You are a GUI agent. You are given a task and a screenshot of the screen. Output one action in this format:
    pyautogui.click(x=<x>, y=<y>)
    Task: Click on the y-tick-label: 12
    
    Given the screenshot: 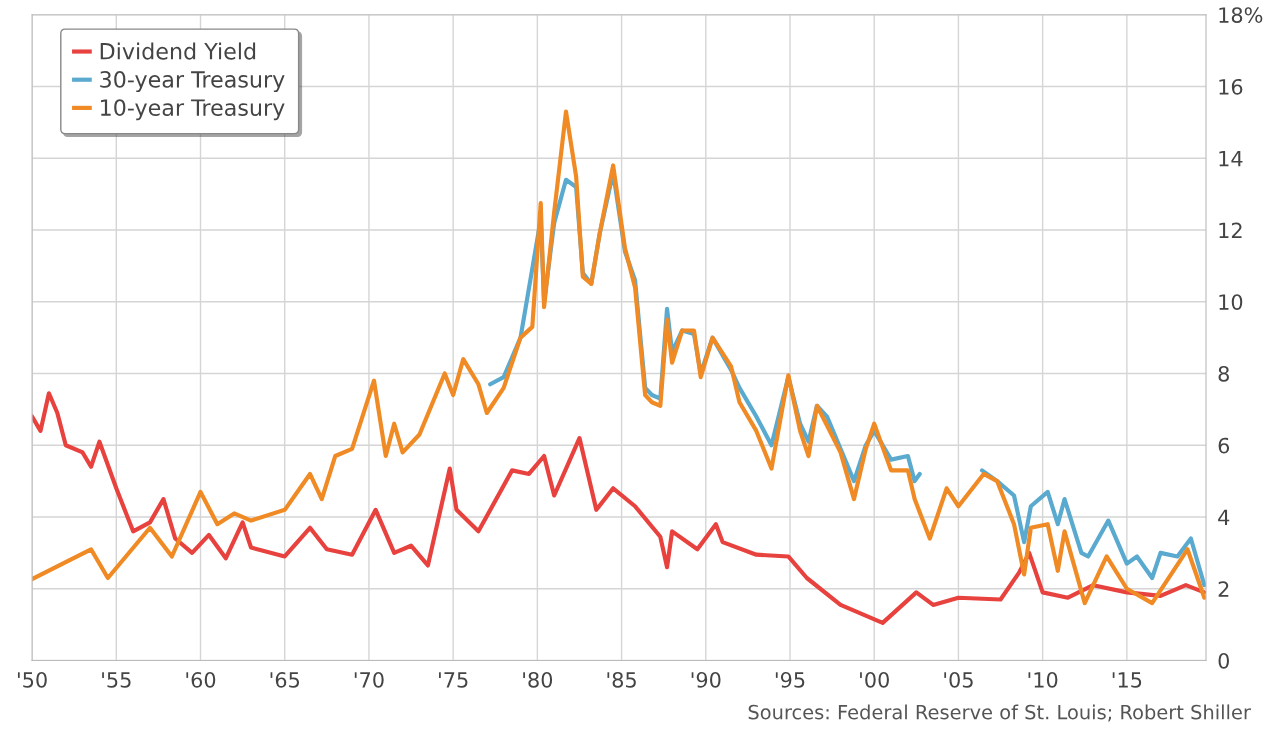 What is the action you would take?
    pyautogui.click(x=1230, y=230)
    